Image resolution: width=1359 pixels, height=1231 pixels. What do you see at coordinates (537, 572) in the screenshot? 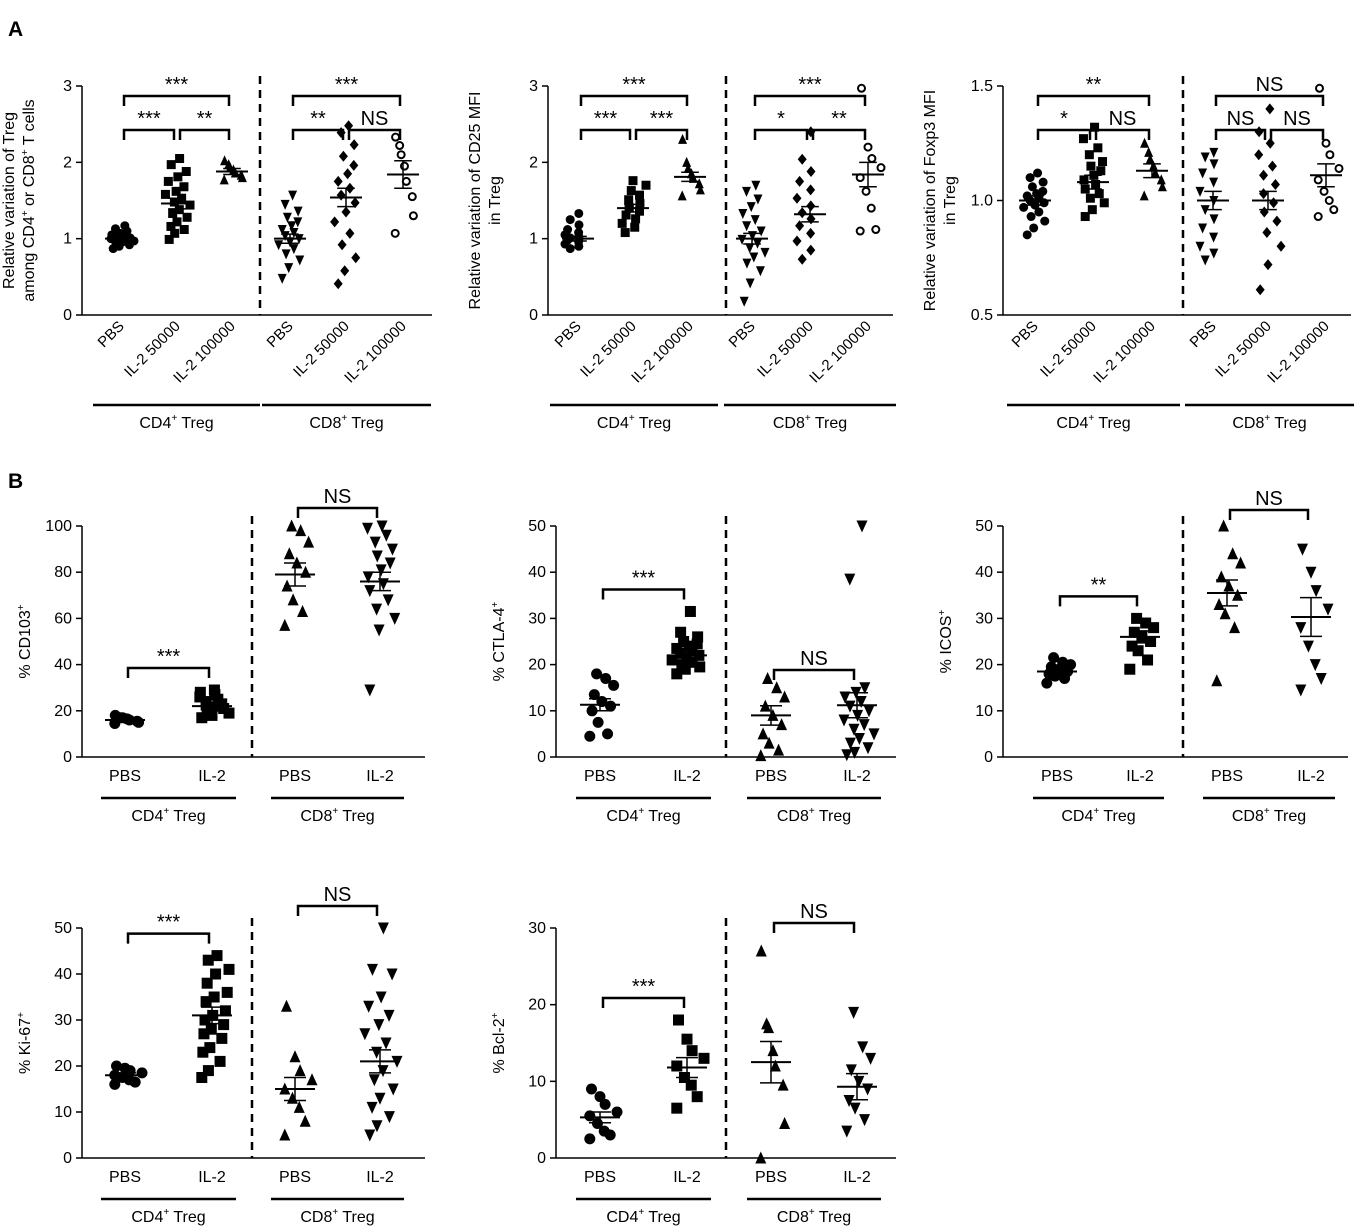
I see `y-tick-label: 40` at bounding box center [537, 572].